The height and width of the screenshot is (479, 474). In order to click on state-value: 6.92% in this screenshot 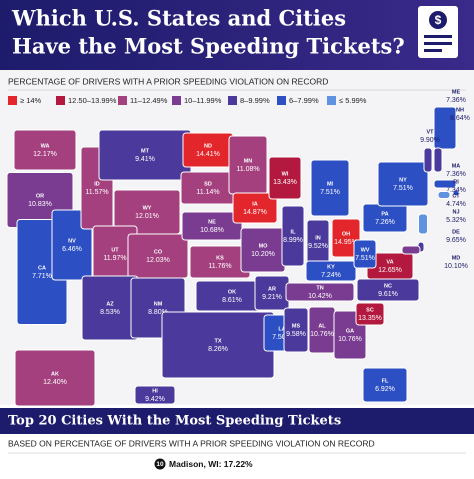, I will do `click(385, 389)`.